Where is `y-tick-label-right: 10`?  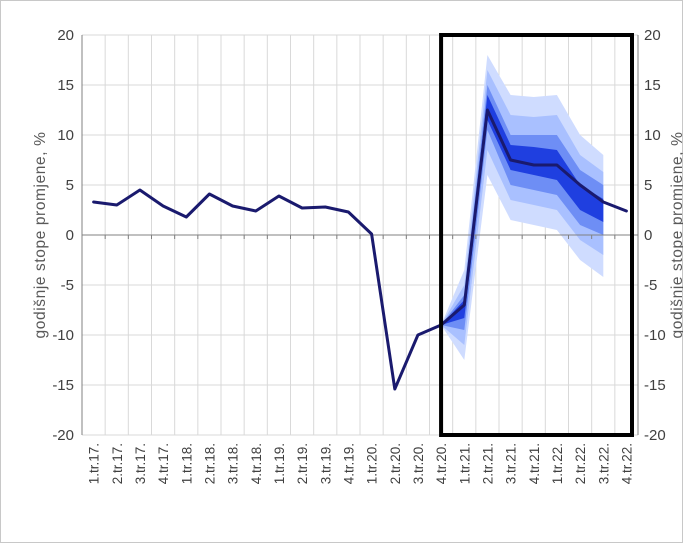
y-tick-label-right: 10 is located at coordinates (652, 135).